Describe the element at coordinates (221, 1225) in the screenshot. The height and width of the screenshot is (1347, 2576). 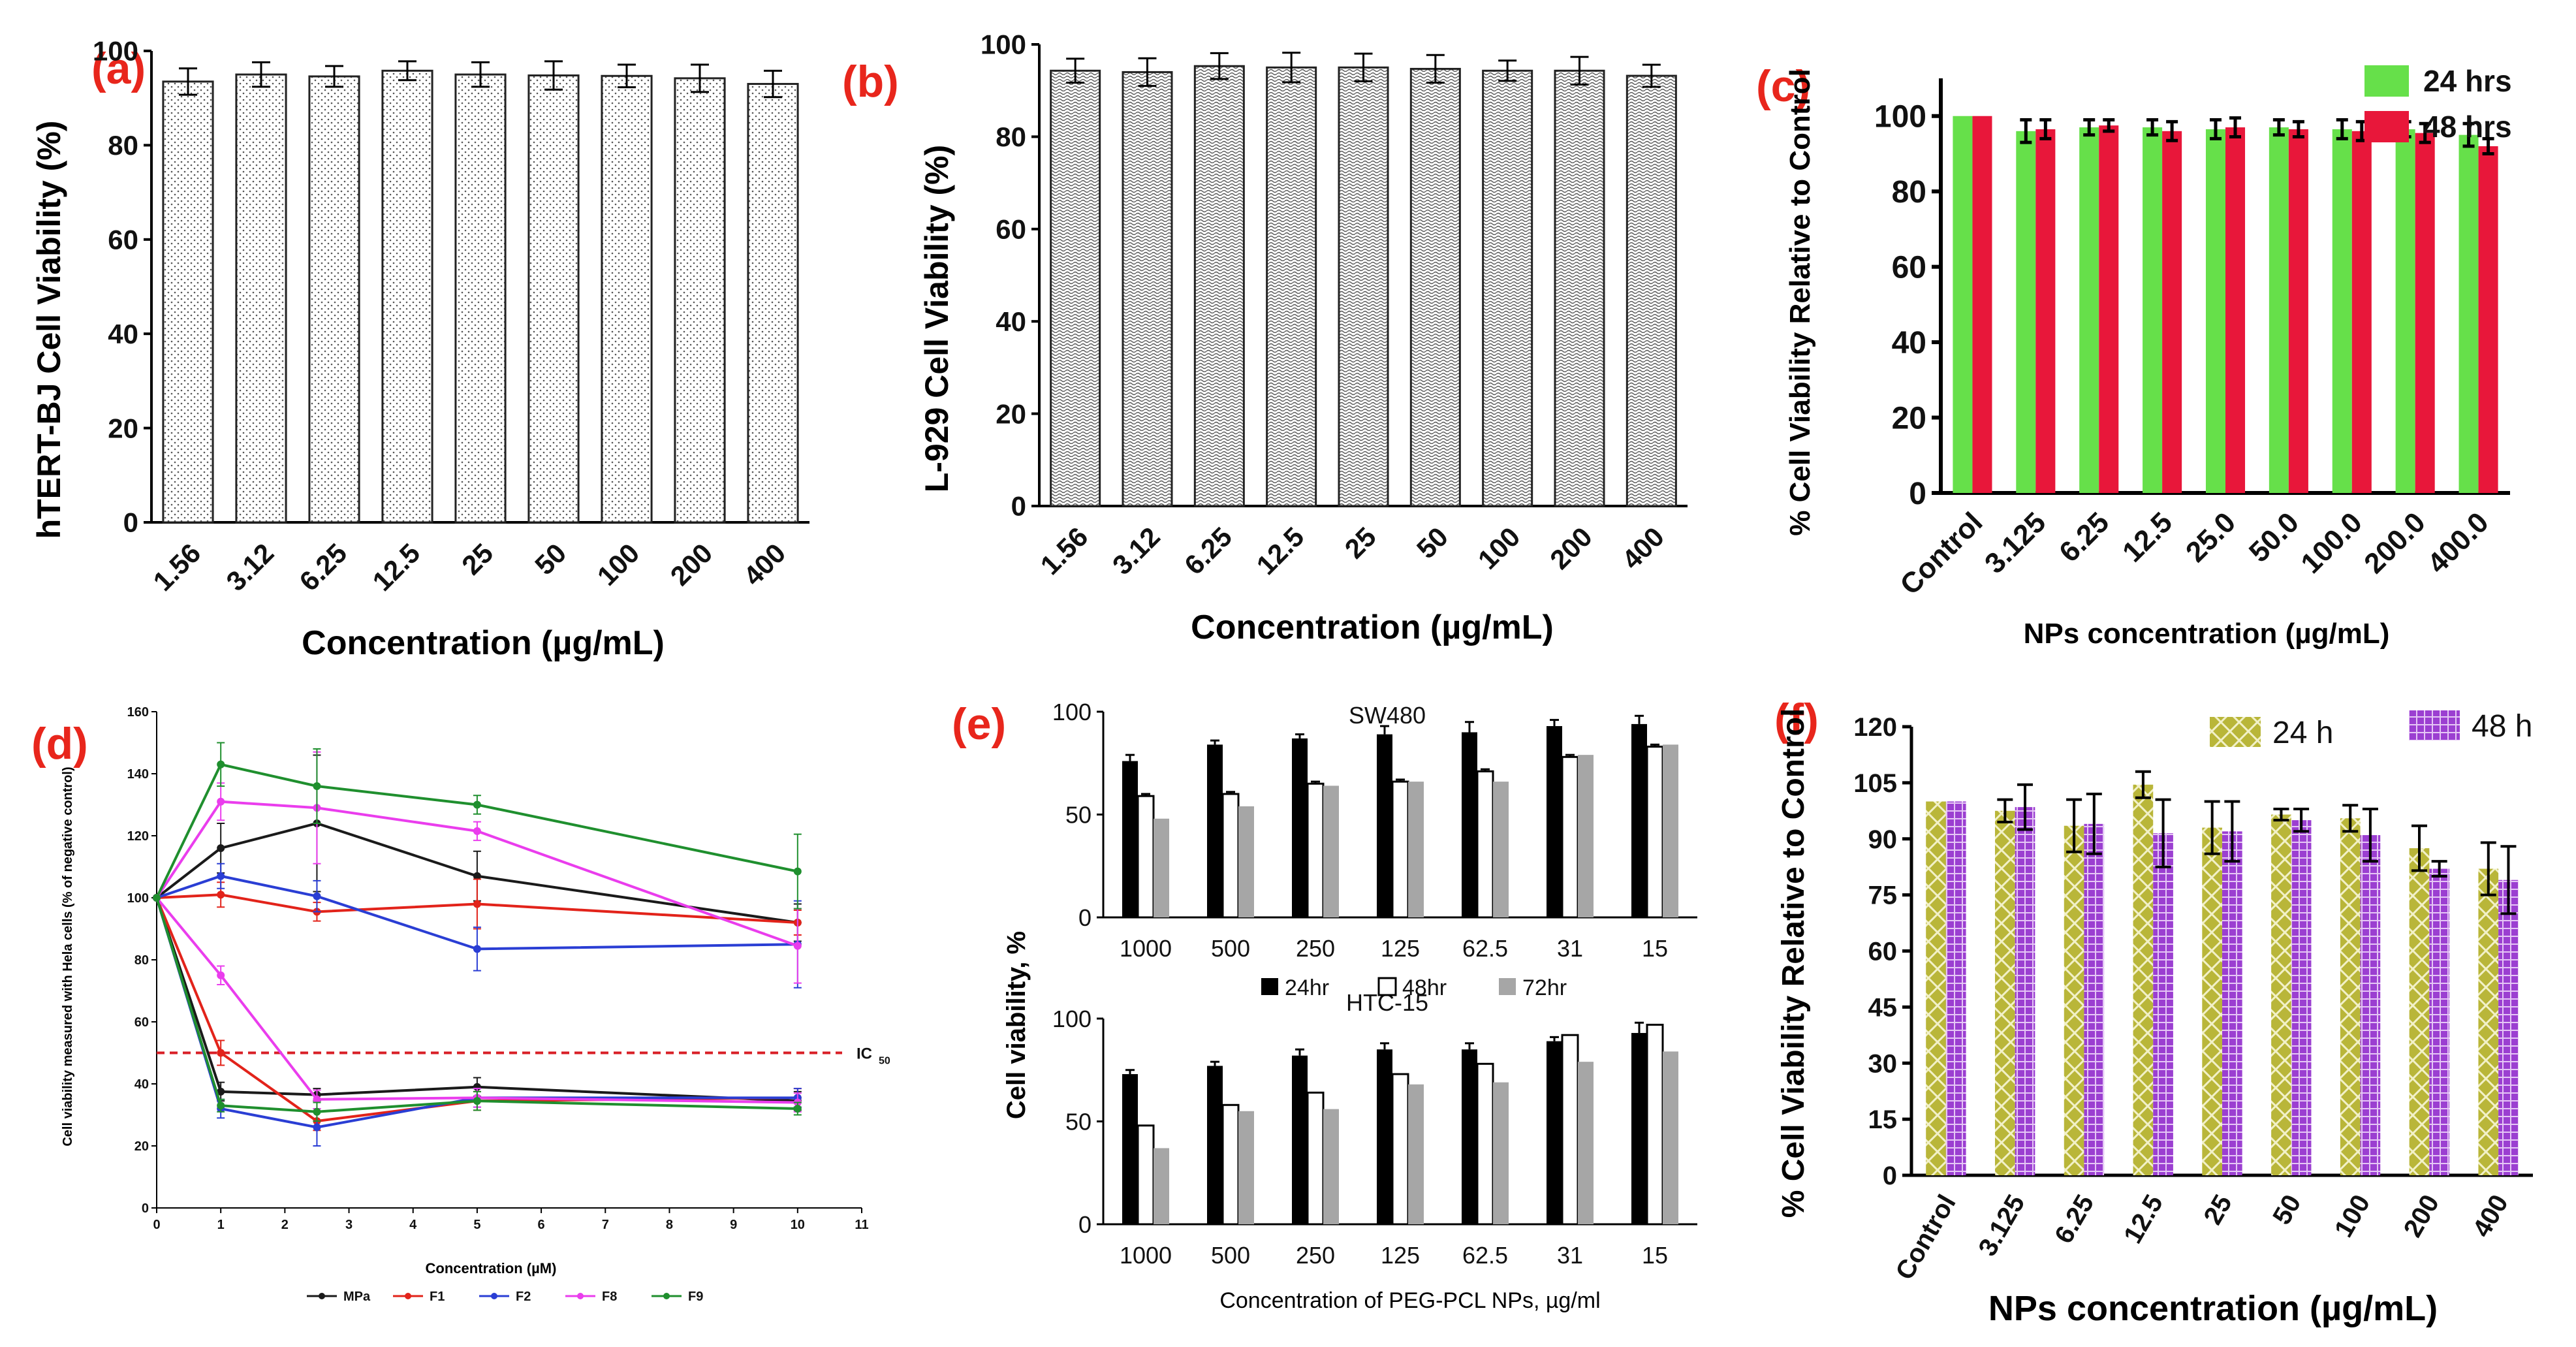
I see `x-tick-label: 1` at that location.